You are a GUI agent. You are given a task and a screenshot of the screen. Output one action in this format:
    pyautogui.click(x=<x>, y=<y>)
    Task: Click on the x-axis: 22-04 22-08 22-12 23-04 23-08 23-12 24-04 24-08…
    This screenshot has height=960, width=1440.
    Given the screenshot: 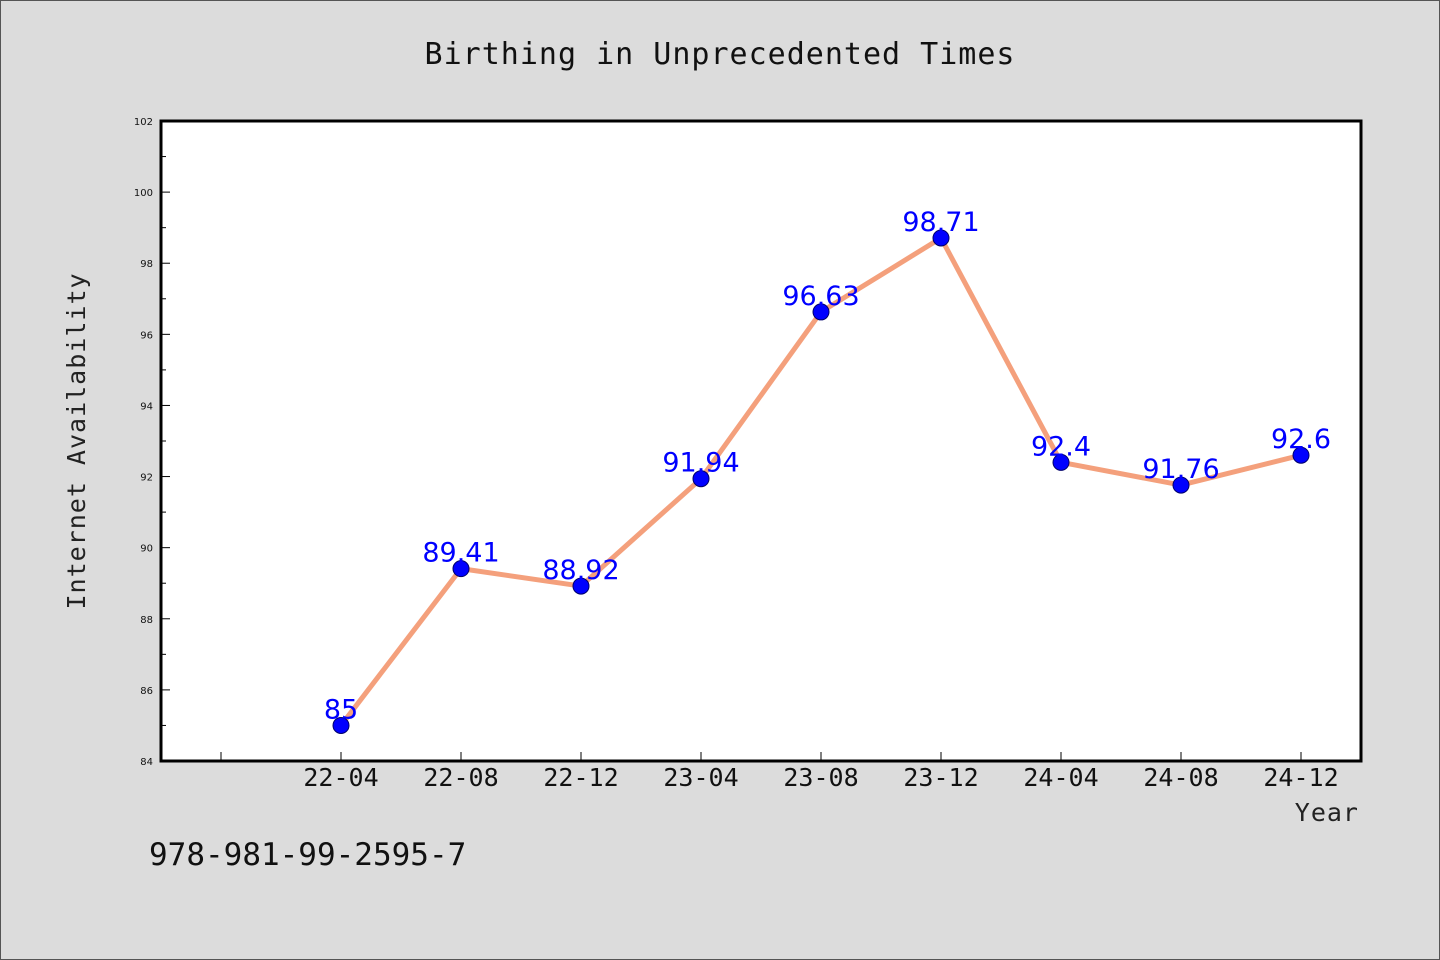 What is the action you would take?
    pyautogui.click(x=779, y=772)
    